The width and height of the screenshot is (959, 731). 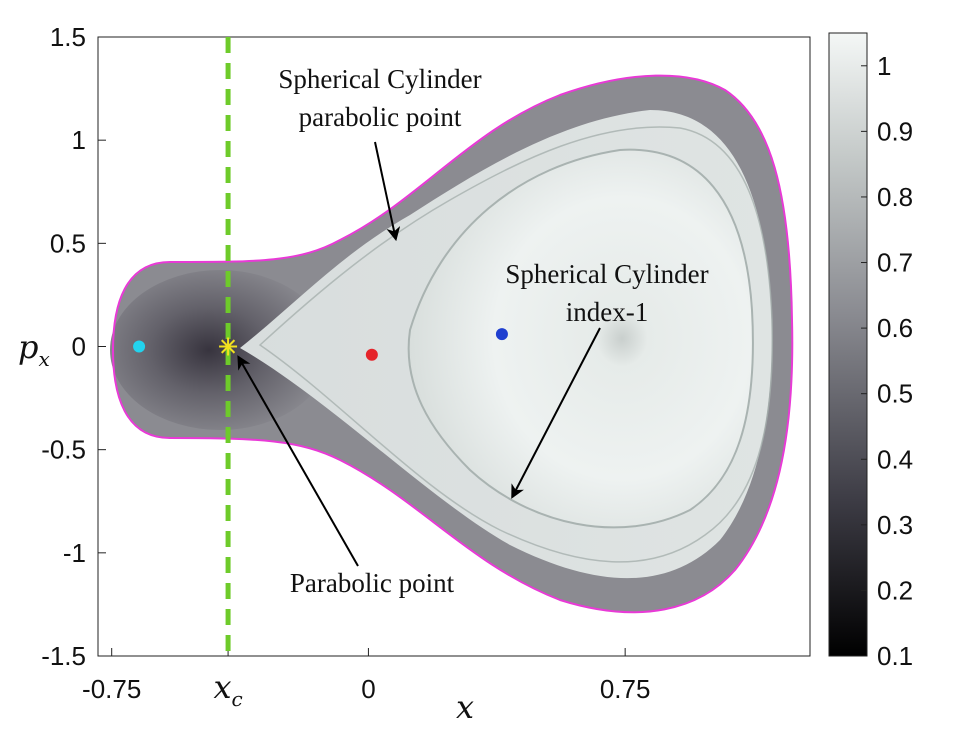 I want to click on colorbar-tick-label: 0.8, so click(x=895, y=197).